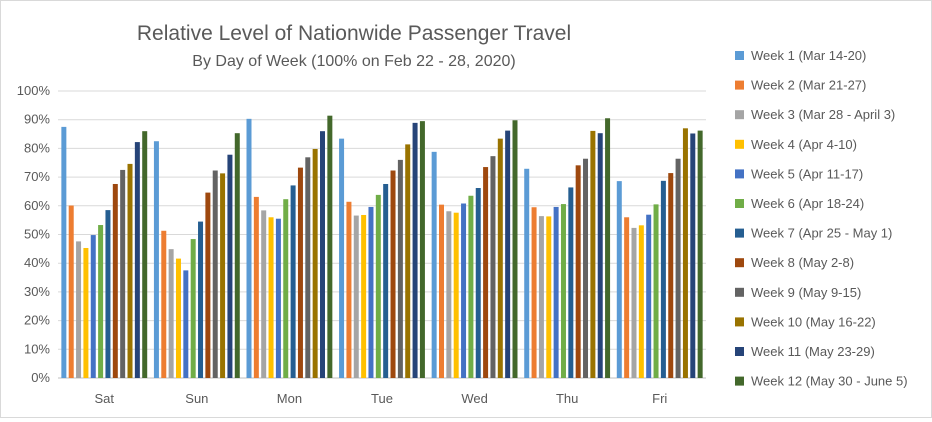 The height and width of the screenshot is (422, 932). Describe the element at coordinates (40, 377) in the screenshot. I see `y-tick-label: 0%` at that location.